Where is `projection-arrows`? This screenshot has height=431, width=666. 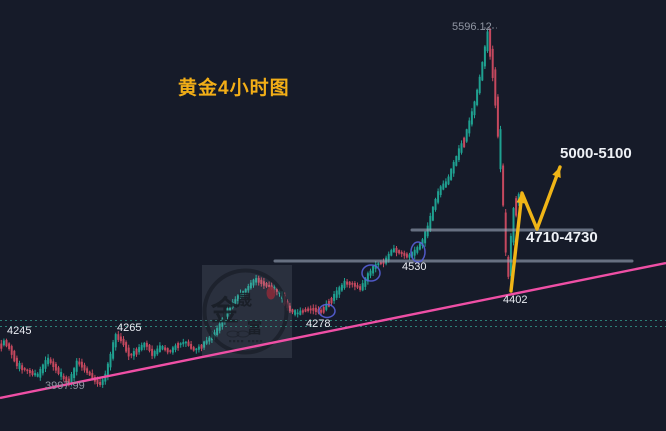
projection-arrows is located at coordinates (535, 229).